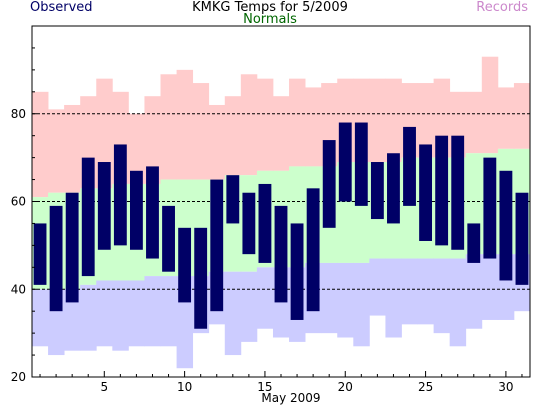  What do you see at coordinates (104, 387) in the screenshot?
I see `x-tick-label-5: 5` at bounding box center [104, 387].